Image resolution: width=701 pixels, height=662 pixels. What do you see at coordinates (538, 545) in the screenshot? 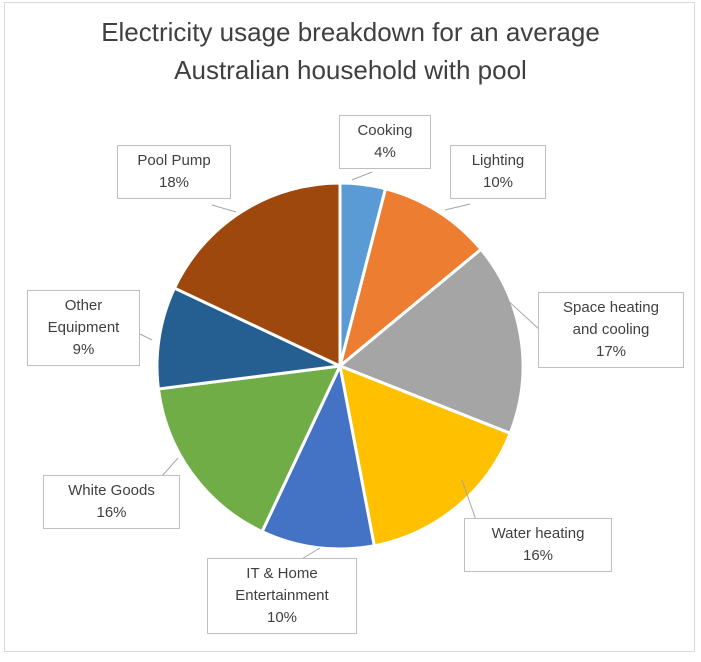
I see `data-label-water-heating: Water heating 16%` at bounding box center [538, 545].